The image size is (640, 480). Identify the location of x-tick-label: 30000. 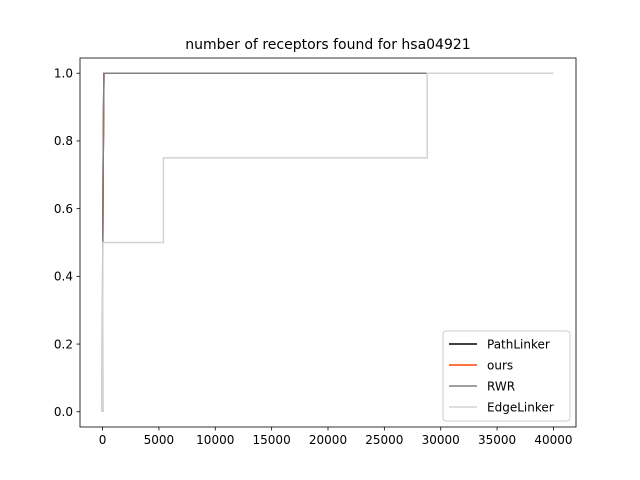
(441, 440).